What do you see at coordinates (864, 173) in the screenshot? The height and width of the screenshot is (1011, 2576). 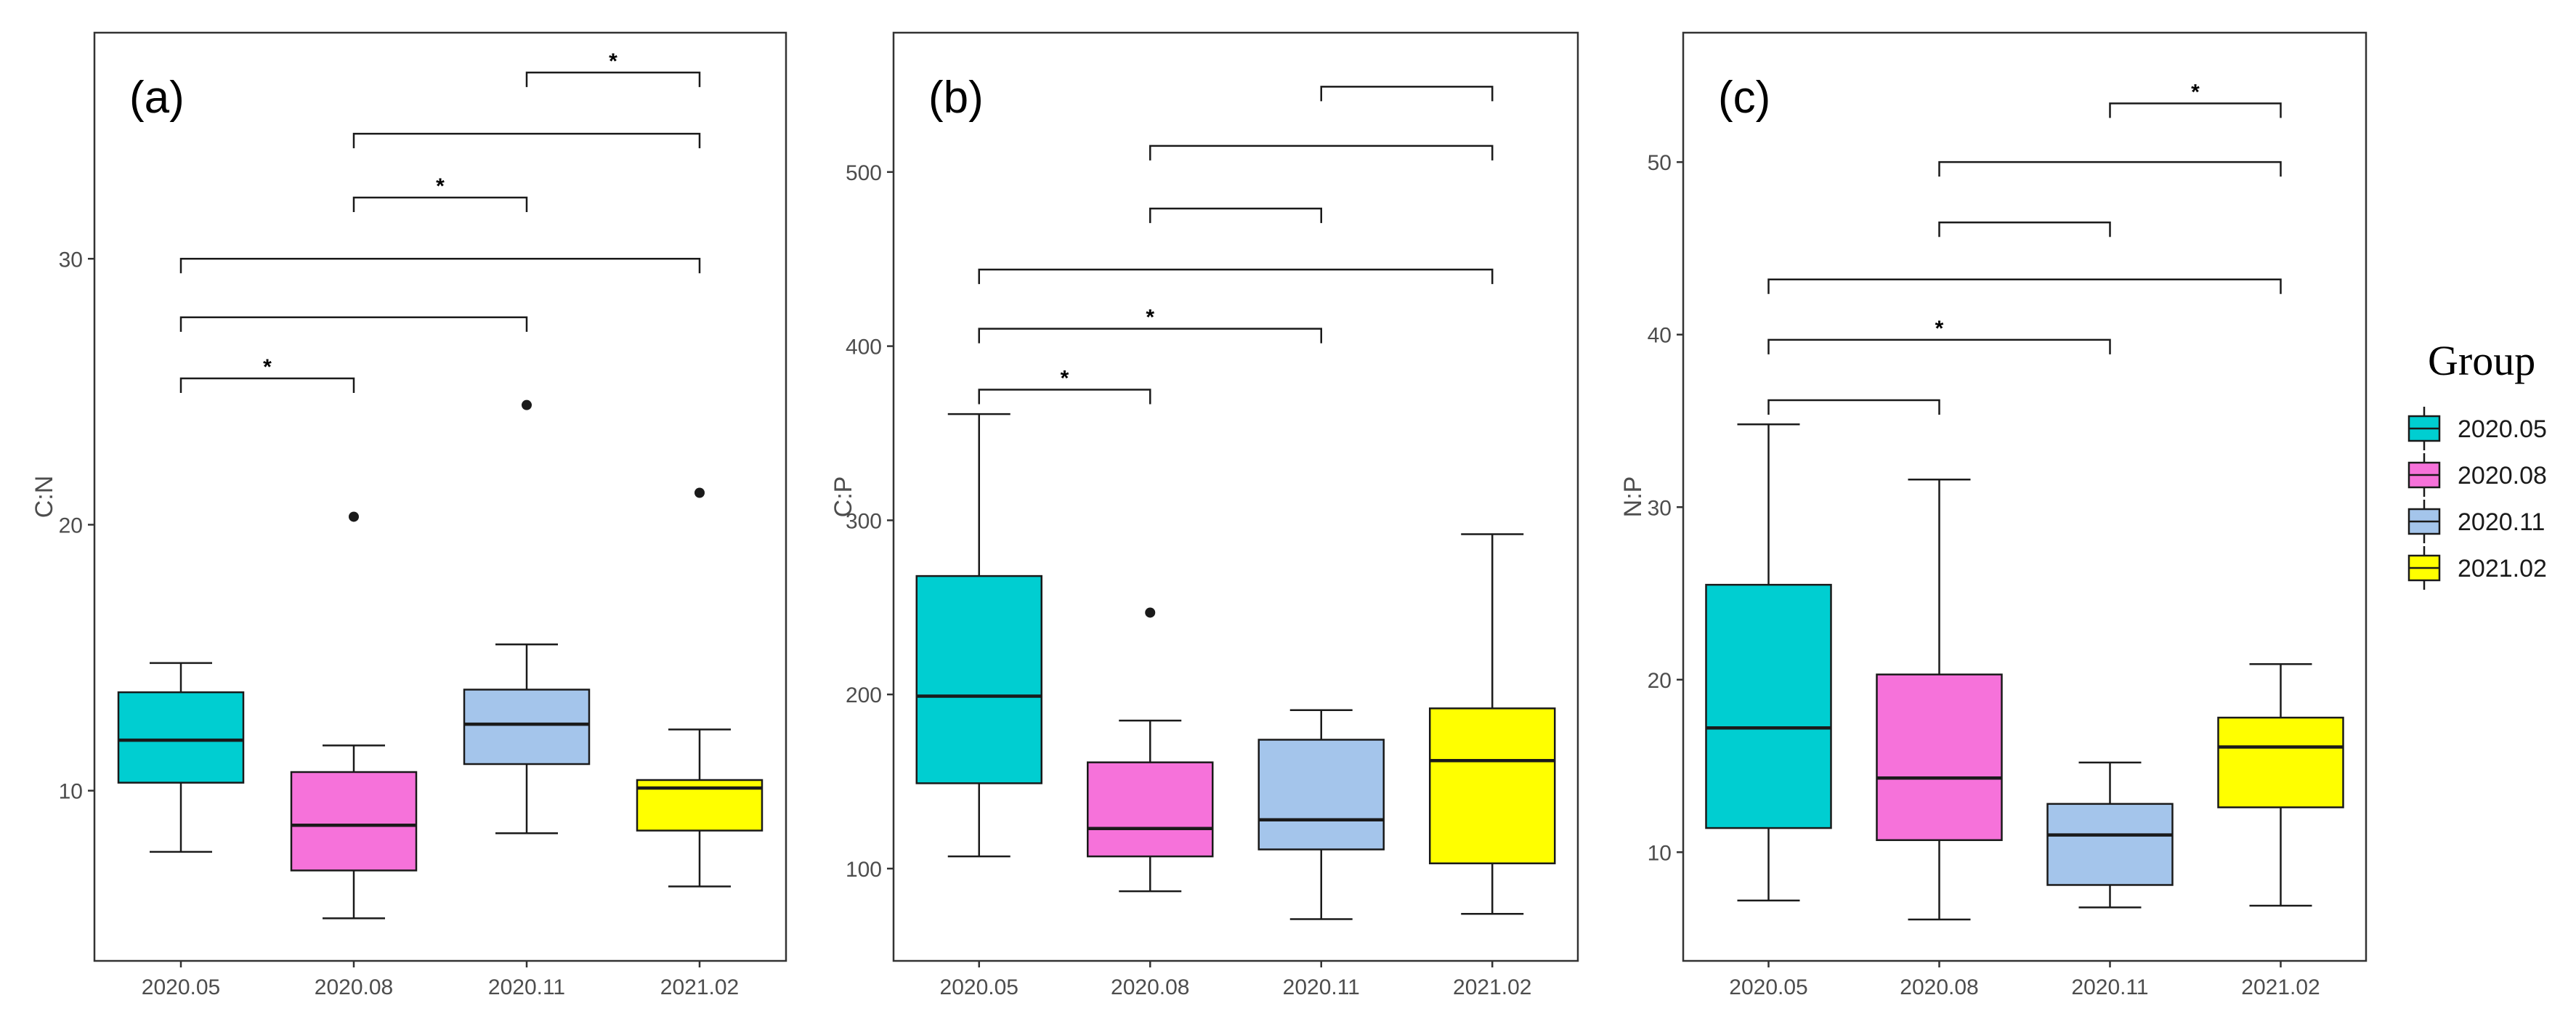 I see `y-tick-label: 500` at bounding box center [864, 173].